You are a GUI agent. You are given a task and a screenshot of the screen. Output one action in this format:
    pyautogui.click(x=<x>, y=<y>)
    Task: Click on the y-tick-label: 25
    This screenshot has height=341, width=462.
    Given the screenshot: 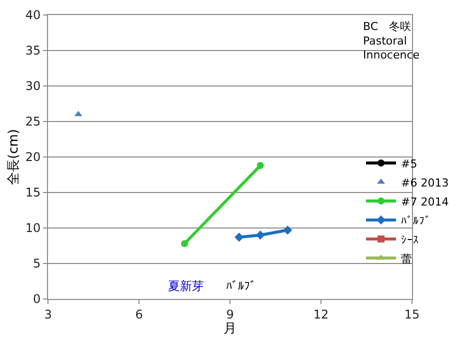 What is the action you would take?
    pyautogui.click(x=33, y=121)
    